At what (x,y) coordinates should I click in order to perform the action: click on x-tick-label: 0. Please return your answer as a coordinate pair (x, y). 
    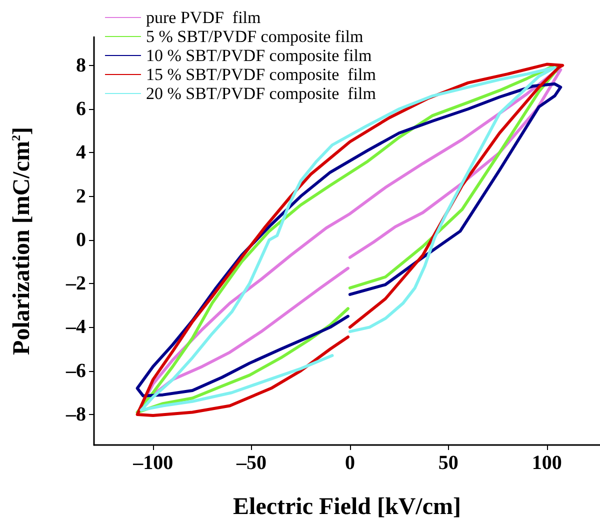
    Looking at the image, I should click on (349, 463).